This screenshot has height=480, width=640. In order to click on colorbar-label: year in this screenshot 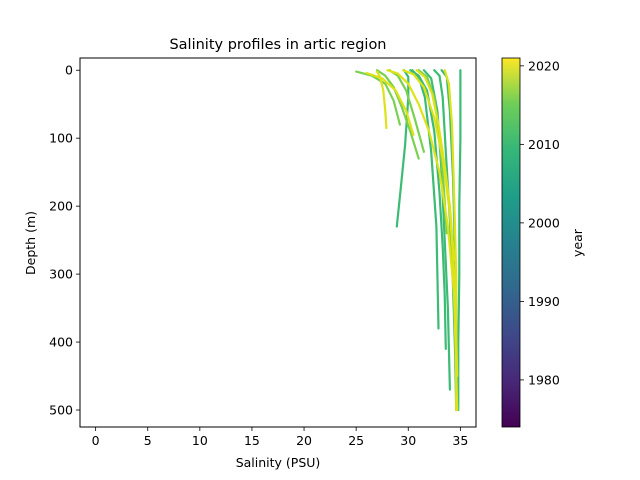, I will do `click(577, 242)`.